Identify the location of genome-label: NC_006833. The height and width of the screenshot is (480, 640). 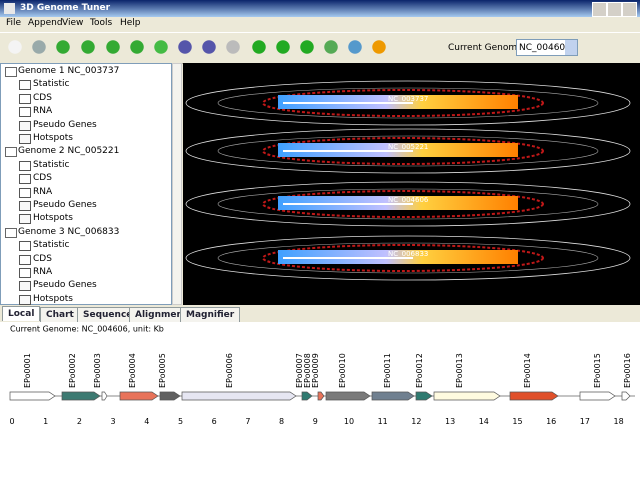
(408, 254).